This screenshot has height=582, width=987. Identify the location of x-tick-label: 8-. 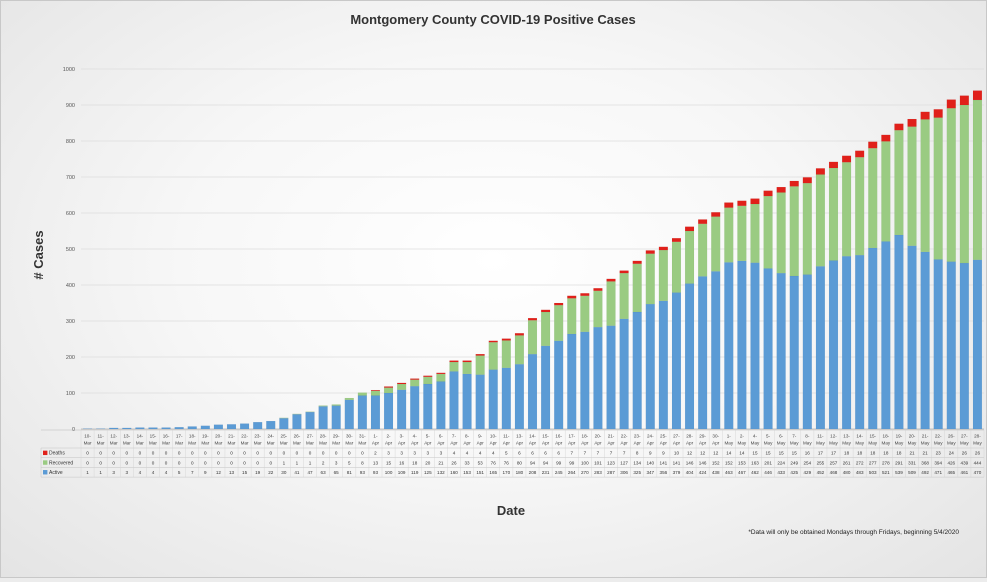
(807, 436).